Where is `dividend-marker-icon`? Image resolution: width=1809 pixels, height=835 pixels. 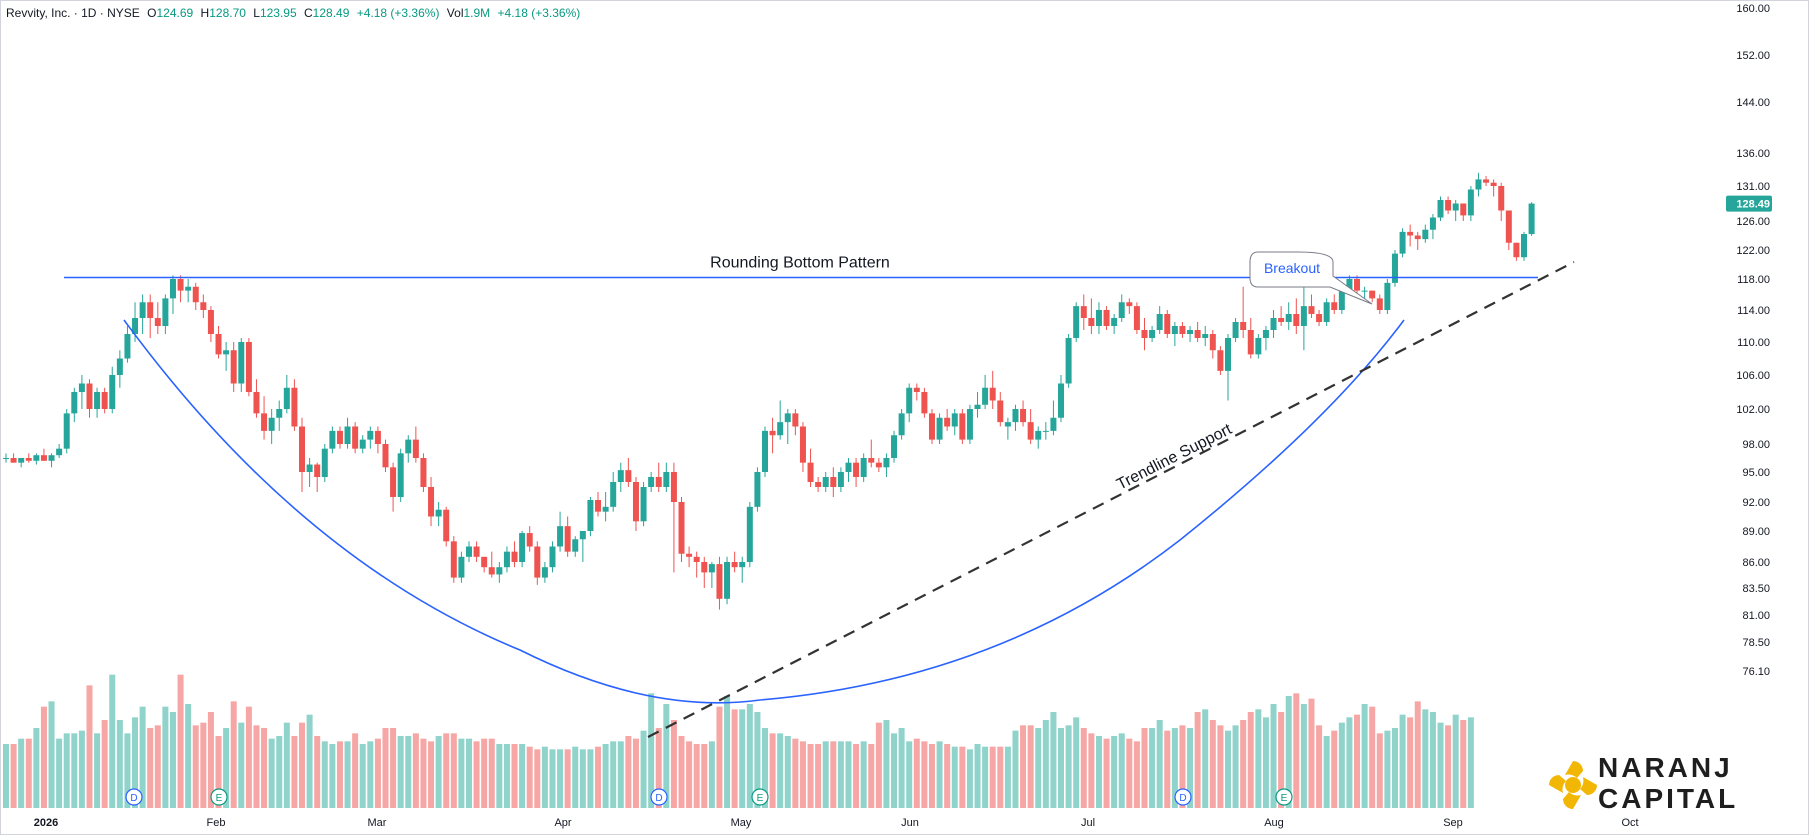
dividend-marker-icon is located at coordinates (1183, 797).